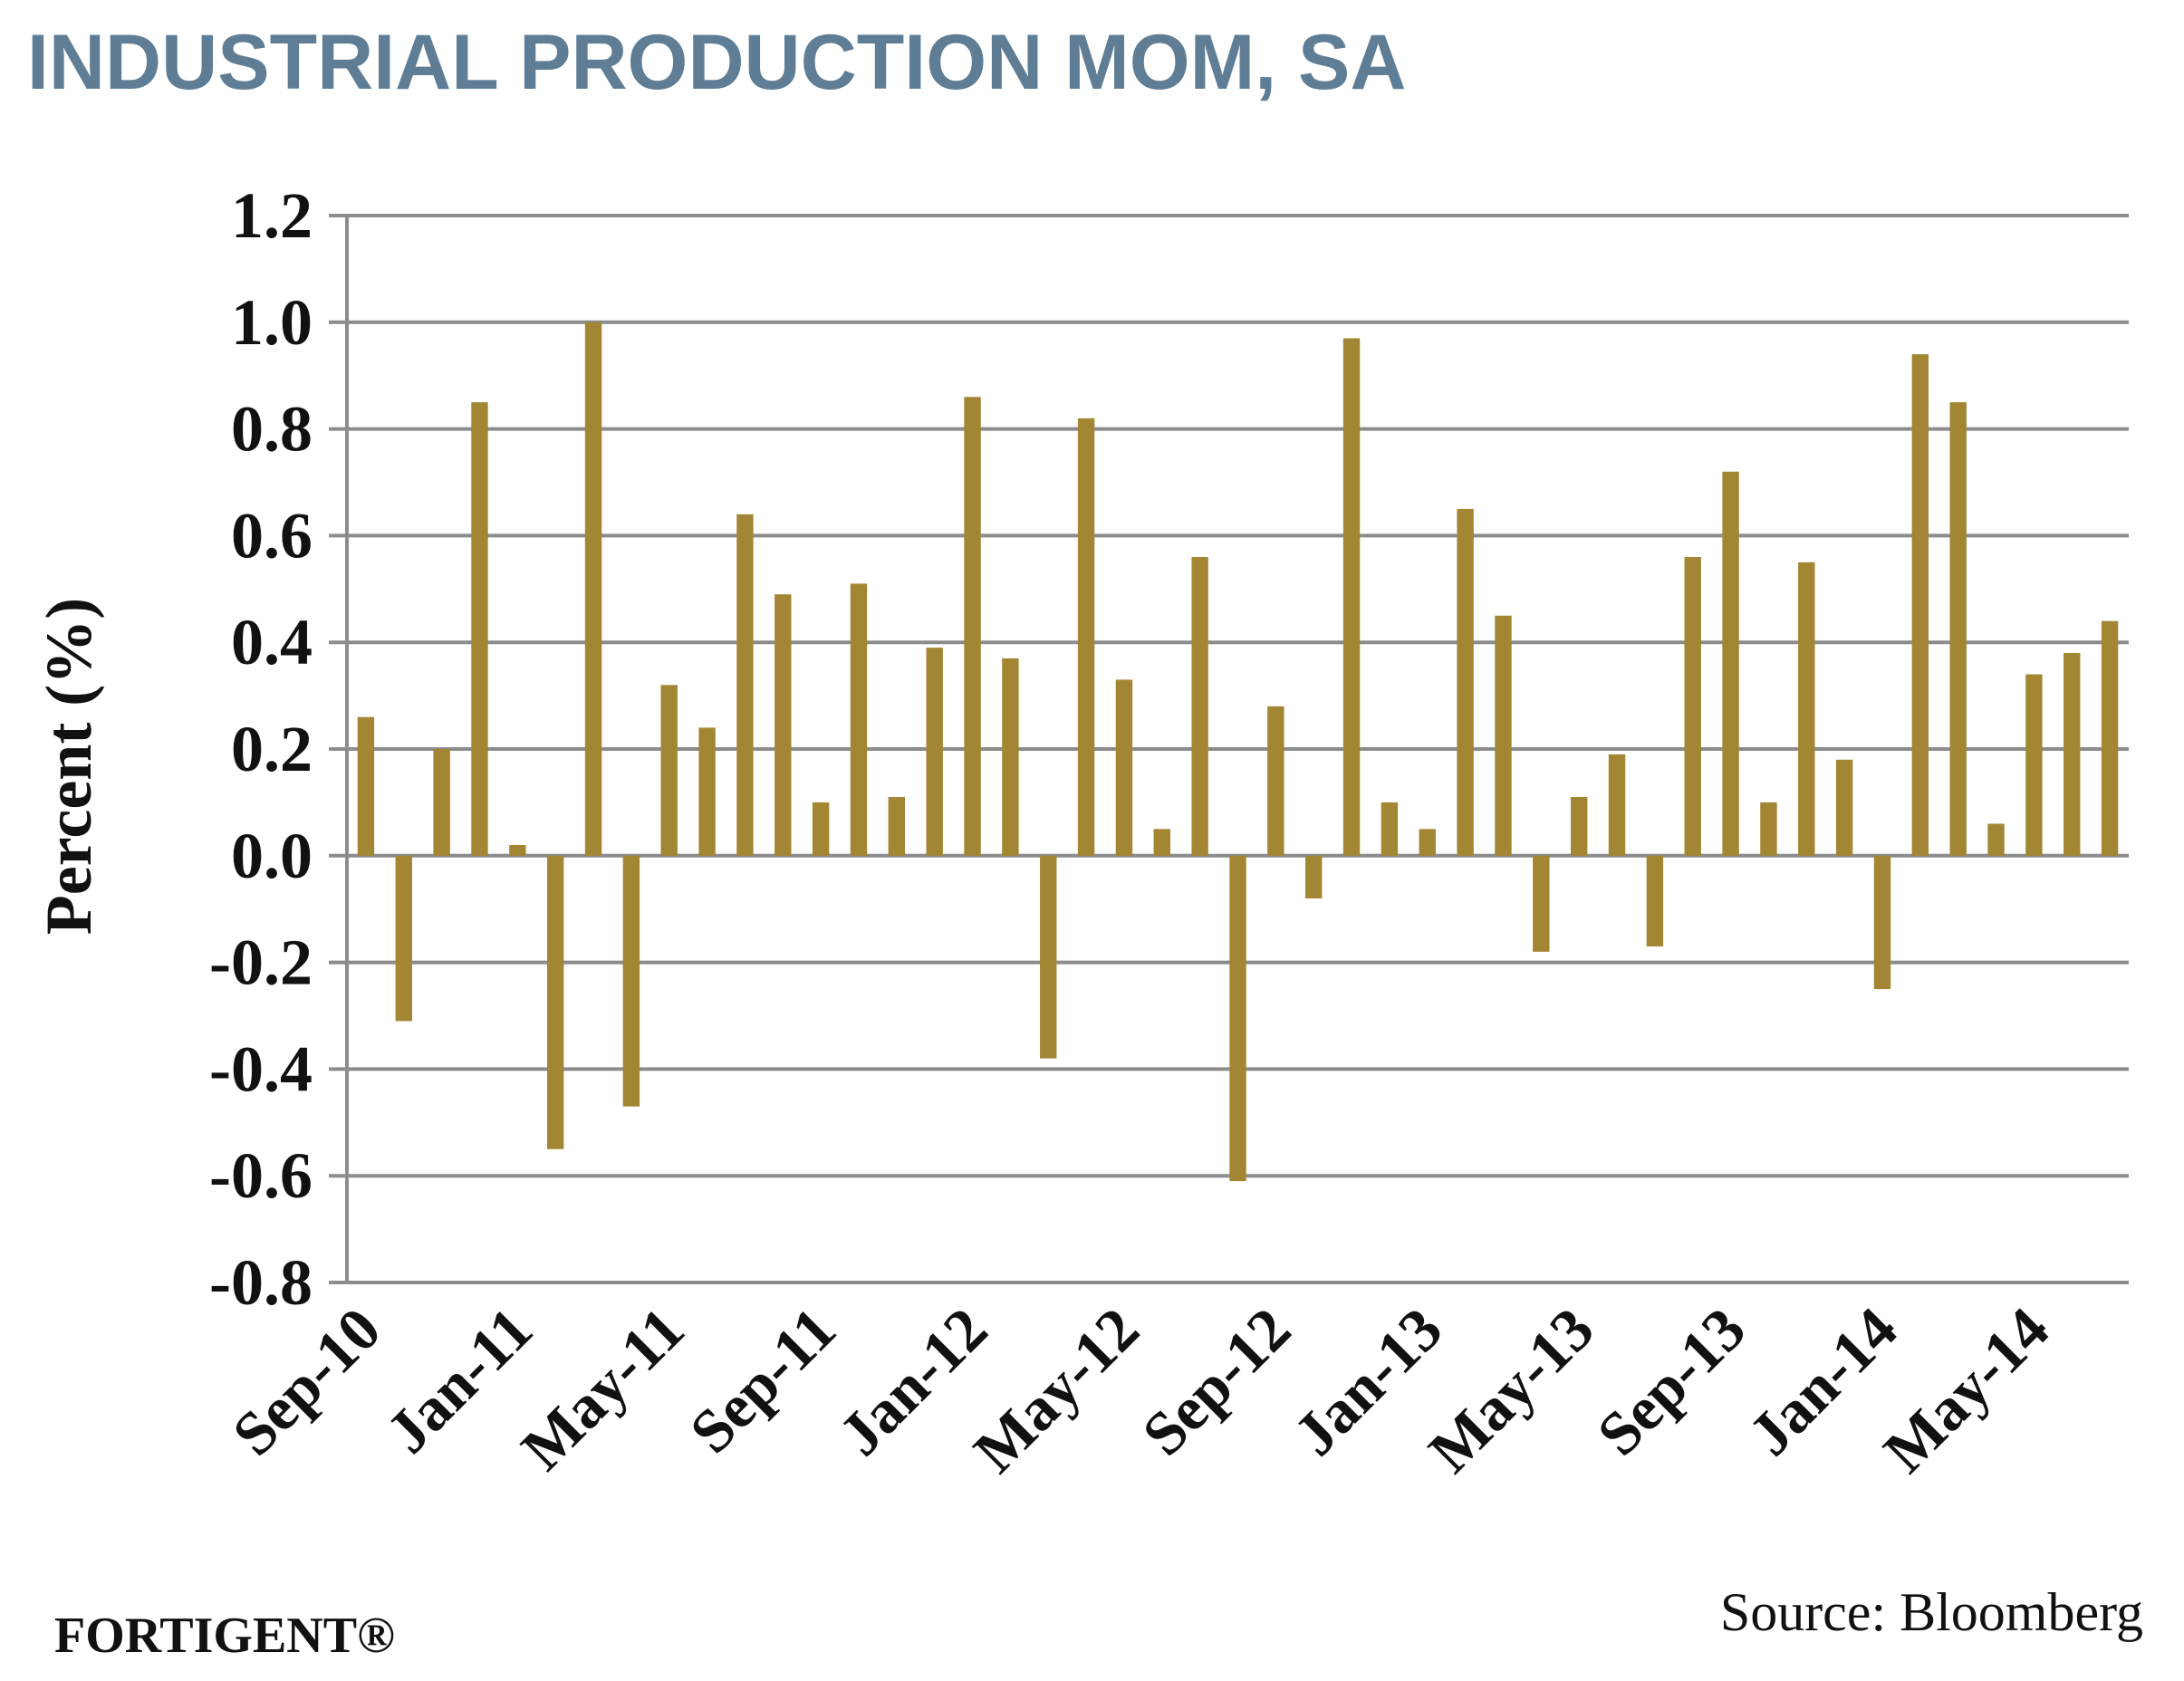 This screenshot has height=1681, width=2184. What do you see at coordinates (272, 216) in the screenshot?
I see `y-tick-label: 1.2` at bounding box center [272, 216].